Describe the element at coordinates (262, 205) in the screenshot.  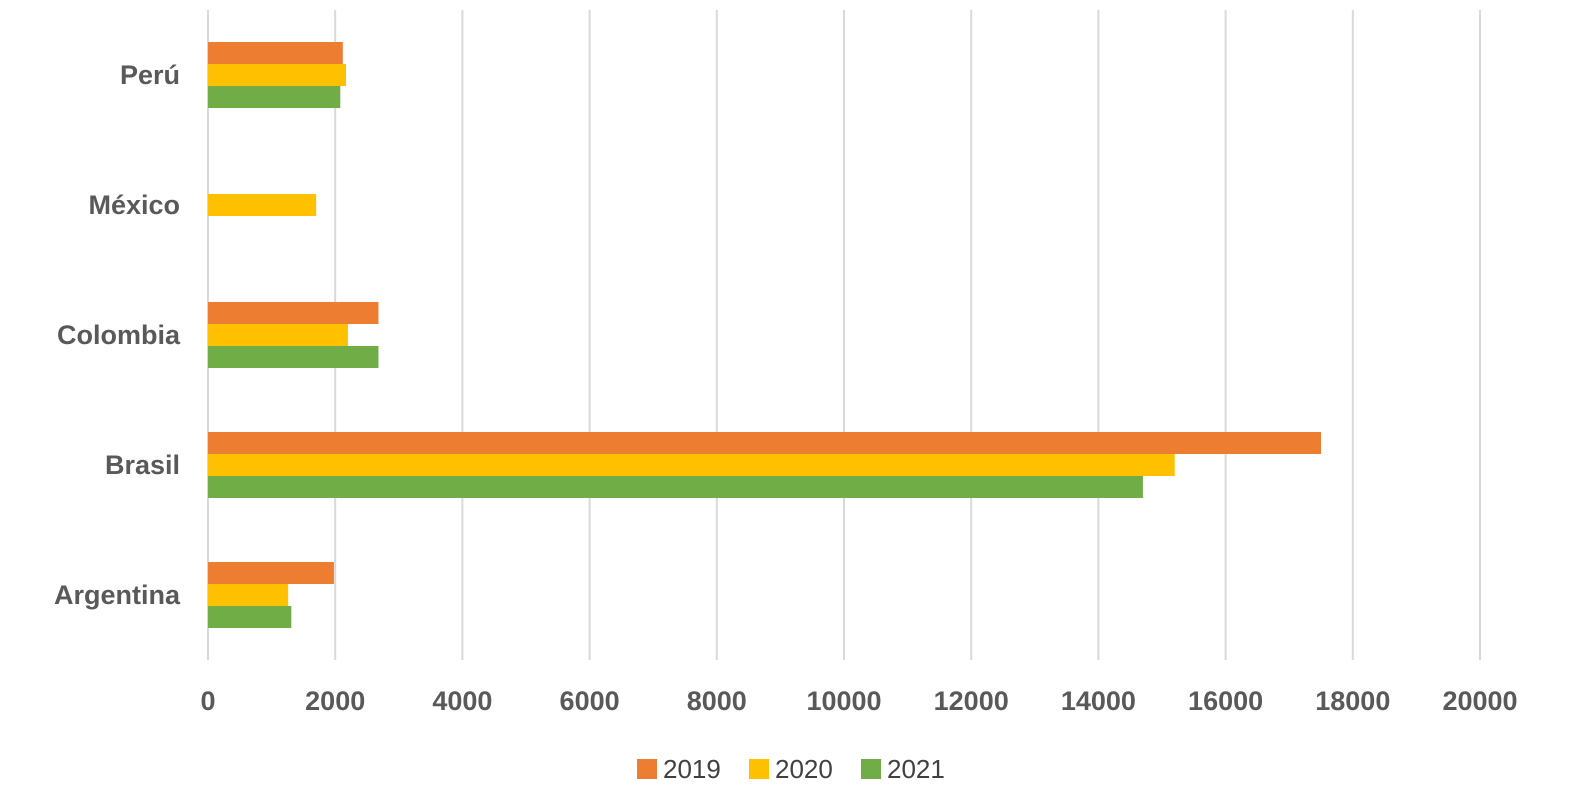
I see `bar-méxico-2020` at that location.